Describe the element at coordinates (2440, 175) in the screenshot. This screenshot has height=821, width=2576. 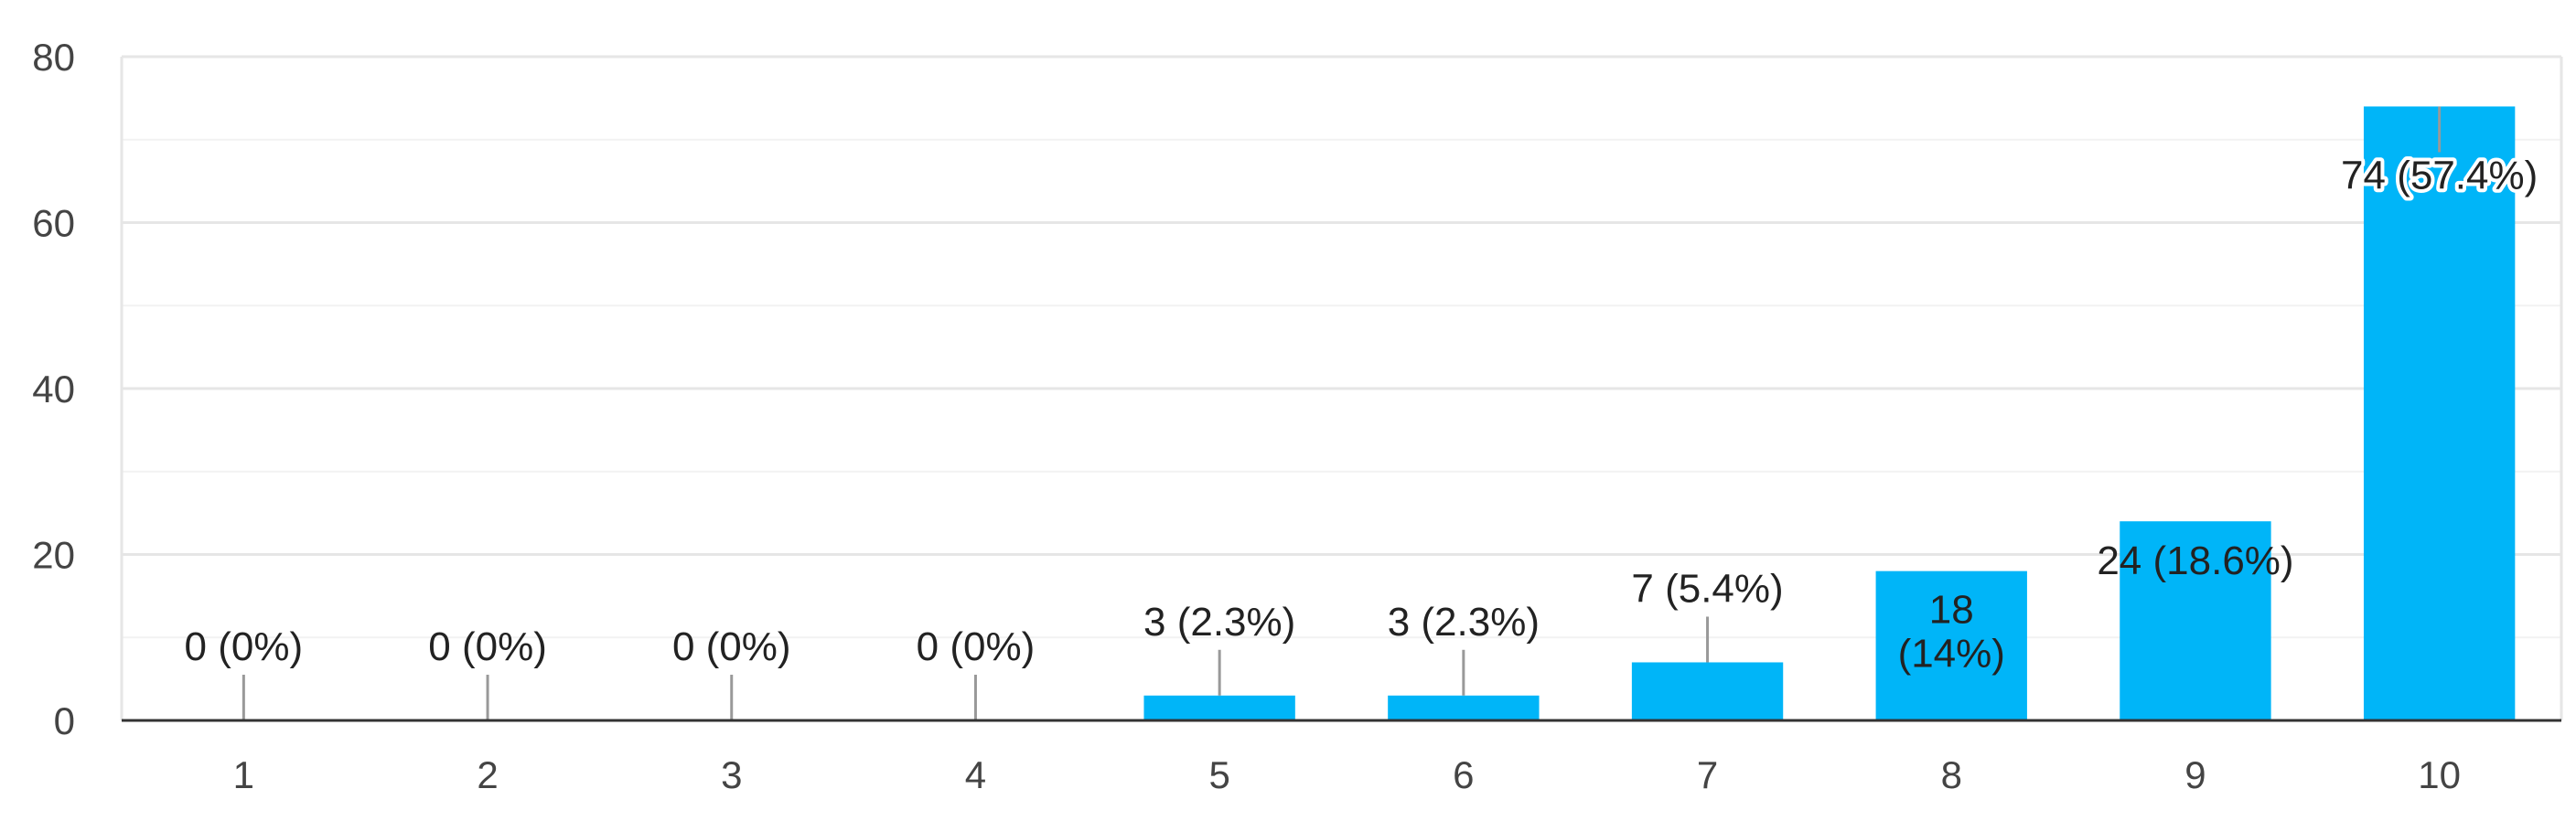
I see `data-label: 74 (57.4%)` at that location.